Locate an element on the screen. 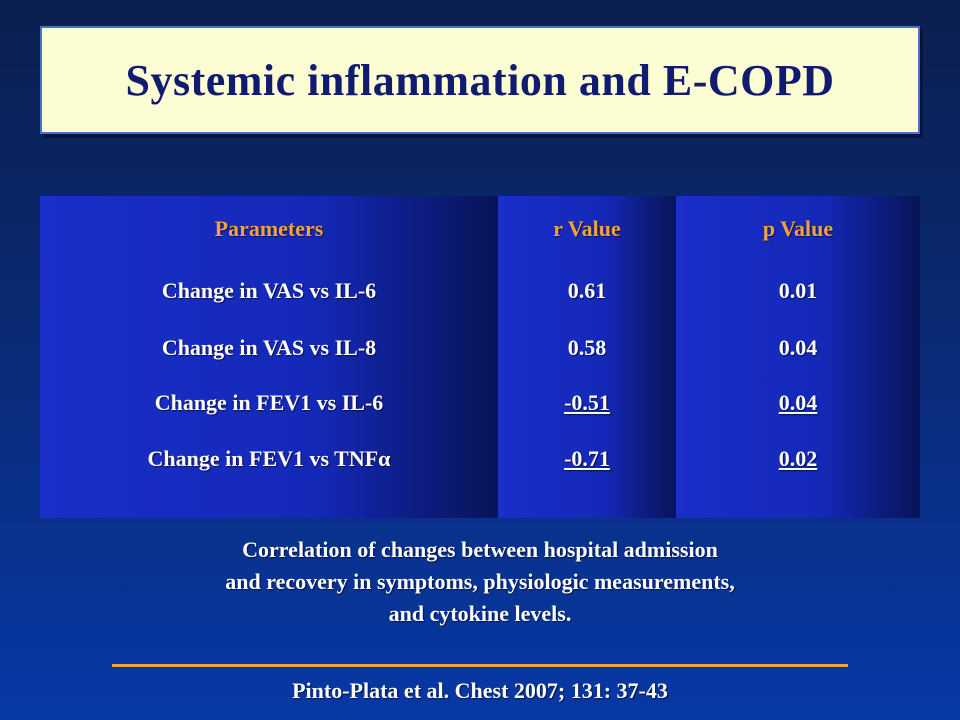 This screenshot has height=720, width=960. parameter-cell: Change in FEV1 vs IL-6 is located at coordinates (269, 402).